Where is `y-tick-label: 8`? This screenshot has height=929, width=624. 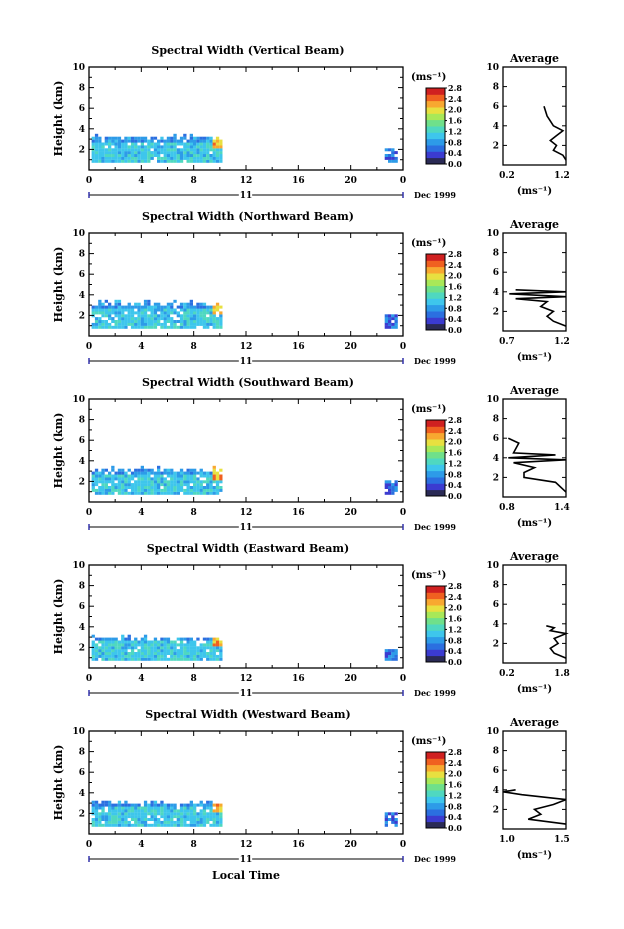 y-tick-label: 8 is located at coordinates (82, 89).